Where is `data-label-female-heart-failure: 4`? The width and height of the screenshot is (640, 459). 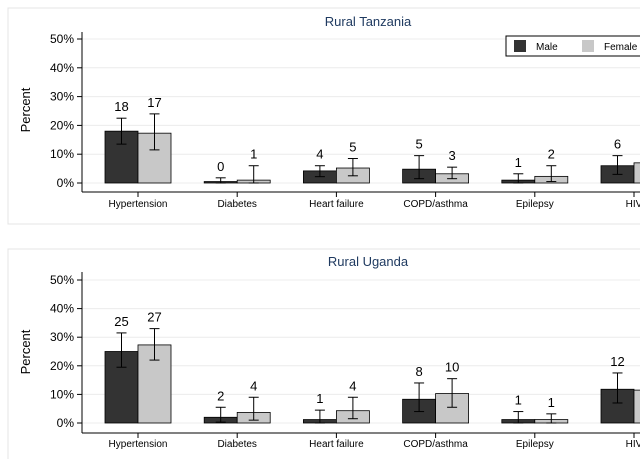
data-label-female-heart-failure: 4 is located at coordinates (352, 385).